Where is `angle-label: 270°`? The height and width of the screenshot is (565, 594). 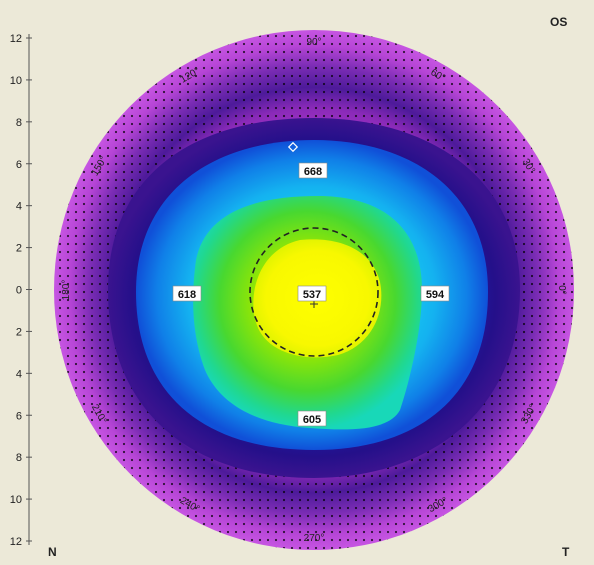
angle-label: 270° is located at coordinates (314, 538).